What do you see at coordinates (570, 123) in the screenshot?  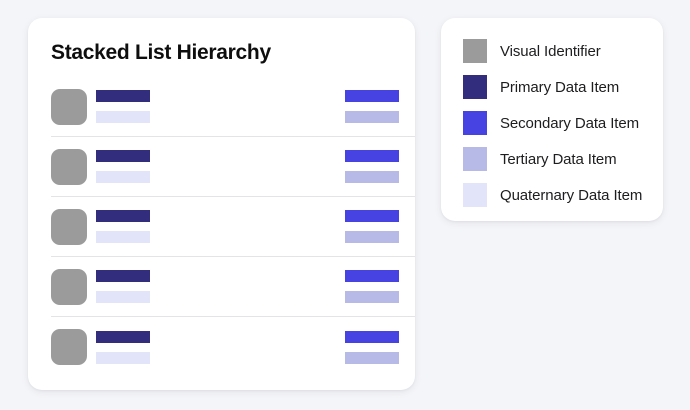 I see `legend-item-label: Secondary Data Item` at bounding box center [570, 123].